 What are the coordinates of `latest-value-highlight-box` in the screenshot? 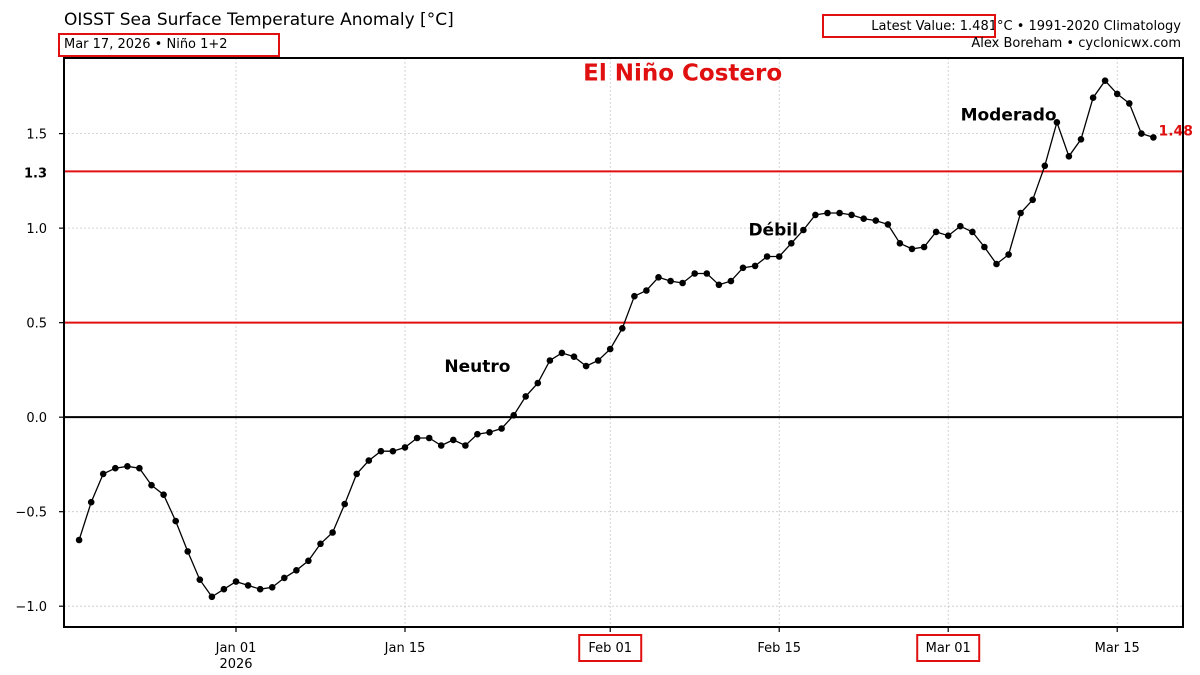 It's located at (909, 26).